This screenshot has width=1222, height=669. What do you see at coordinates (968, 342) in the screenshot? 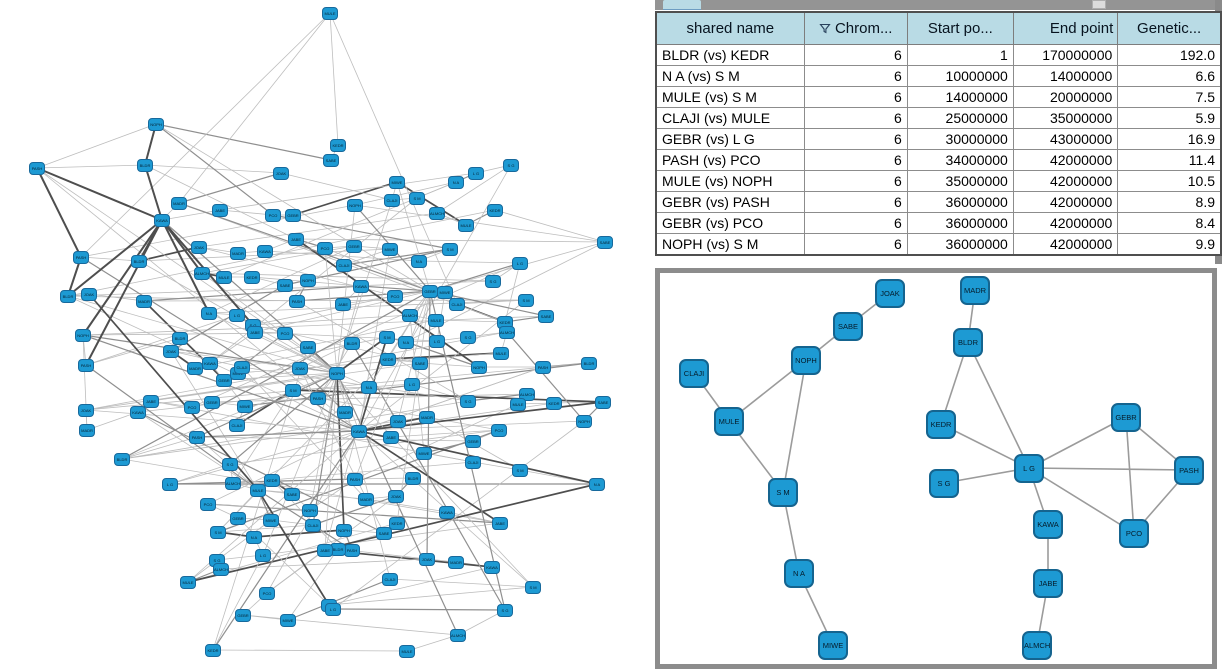
I see `detail-network-node-bldr: BLDR` at bounding box center [968, 342].